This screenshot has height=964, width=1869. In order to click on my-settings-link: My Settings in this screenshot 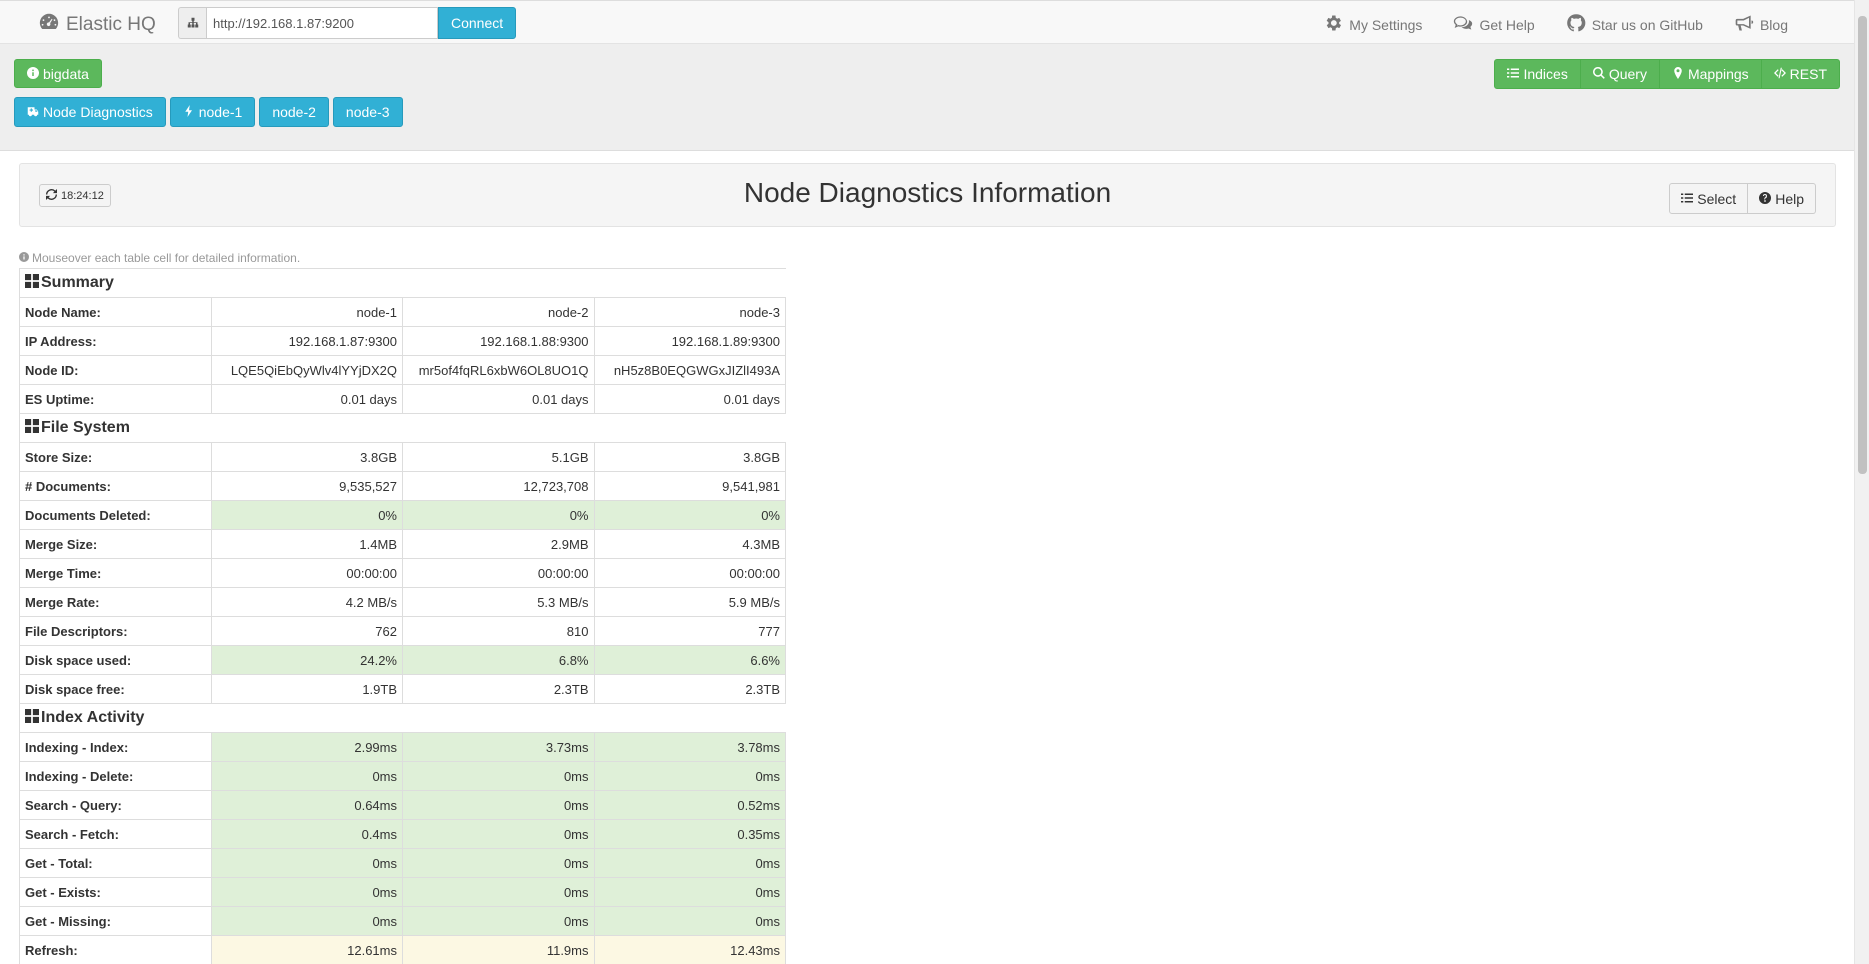, I will do `click(1372, 24)`.